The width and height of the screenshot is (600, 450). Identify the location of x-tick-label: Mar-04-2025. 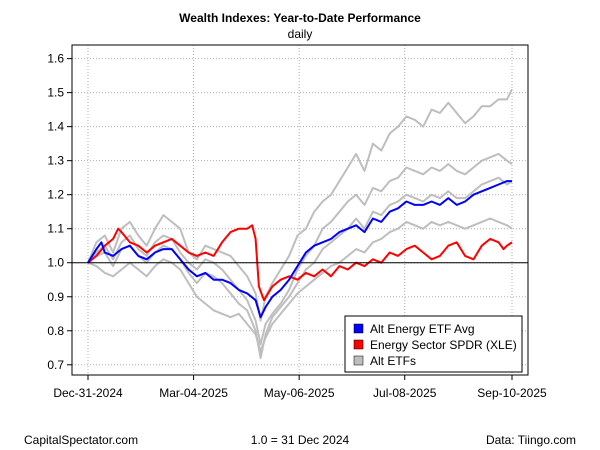
(193, 393).